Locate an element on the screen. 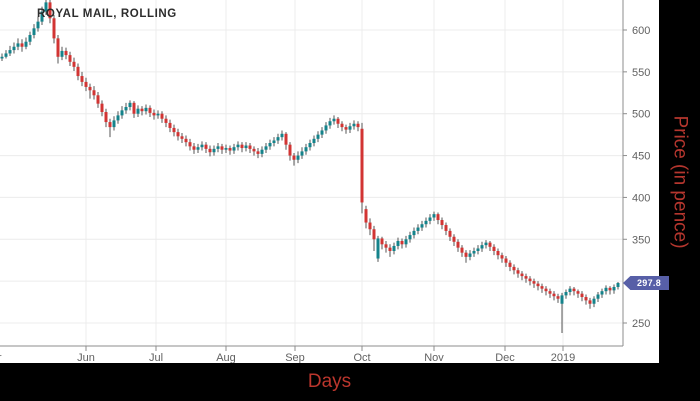 Image resolution: width=700 pixels, height=401 pixels. x-tick-label: Nov is located at coordinates (434, 357).